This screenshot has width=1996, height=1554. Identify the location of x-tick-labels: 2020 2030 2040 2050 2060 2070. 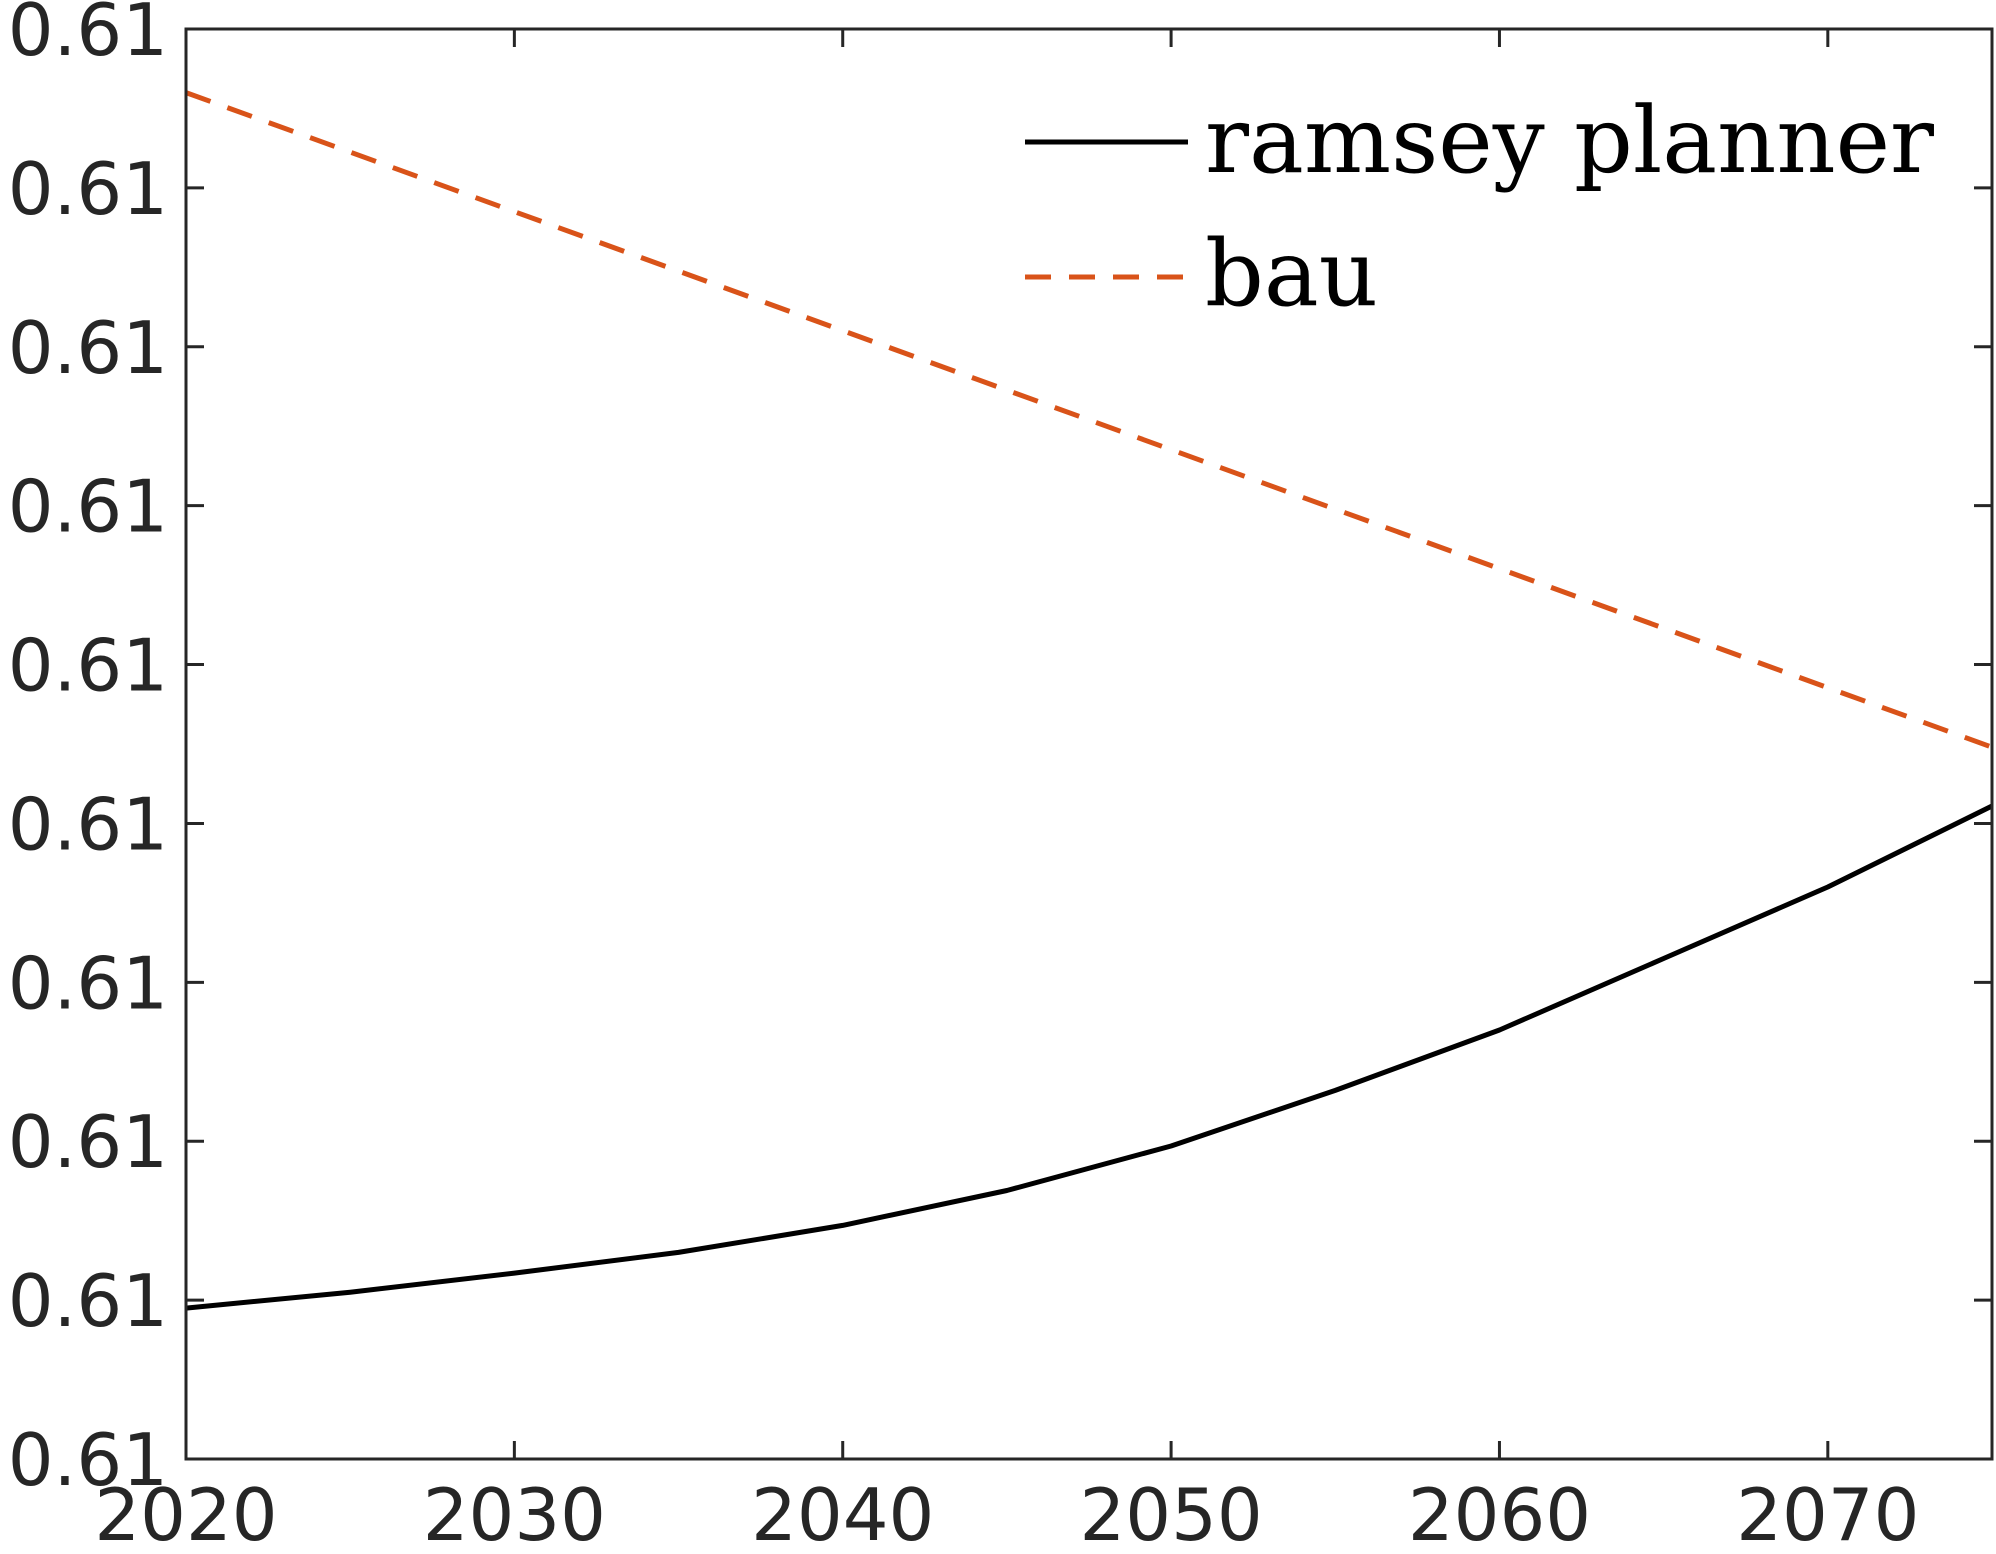
(1006, 1513).